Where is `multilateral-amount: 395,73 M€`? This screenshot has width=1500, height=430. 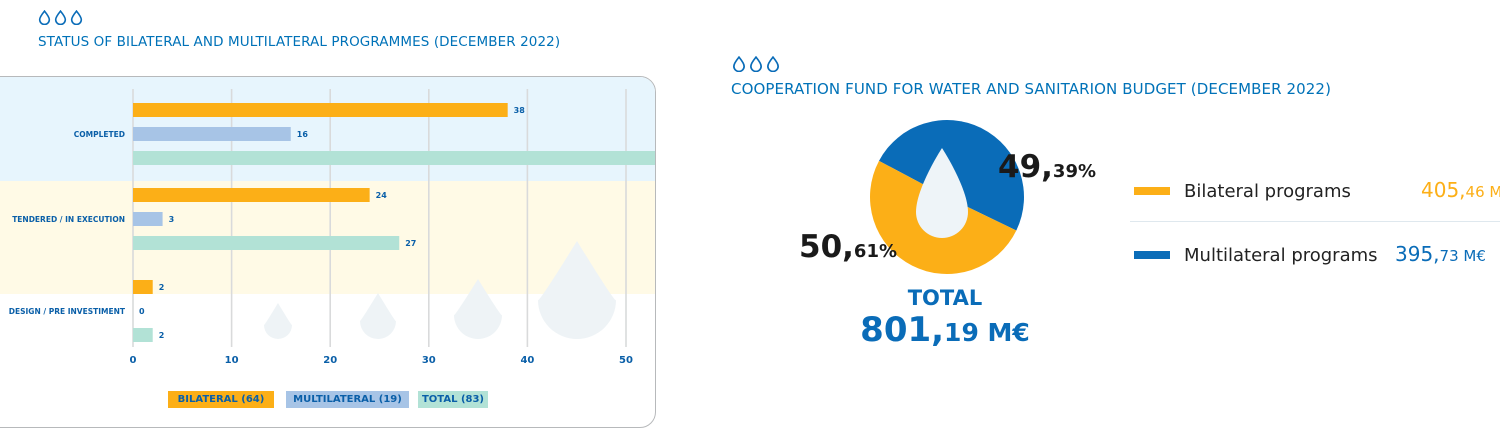
multilateral-amount: 395,73 M€ is located at coordinates (1440, 254).